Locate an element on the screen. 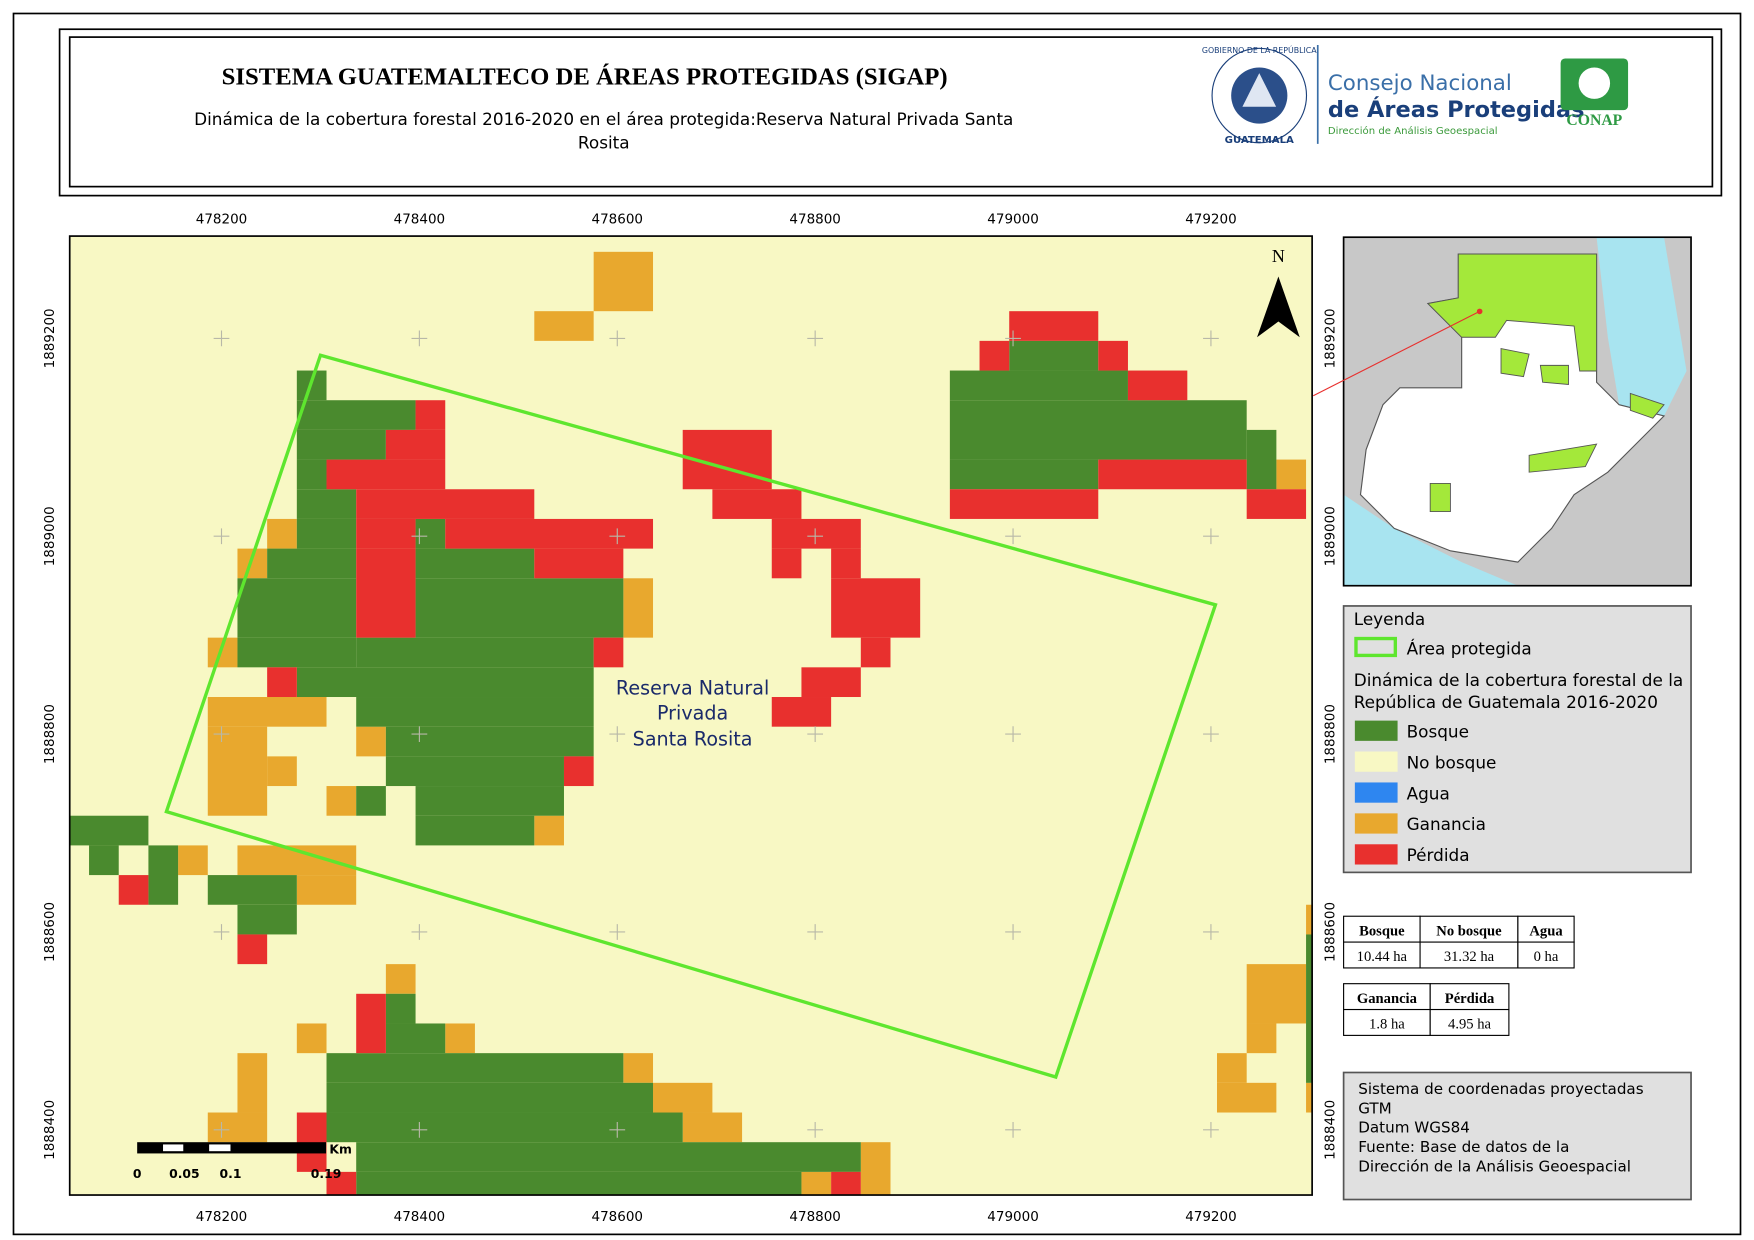 This screenshot has width=1754, height=1240. legend-label: Área protegida is located at coordinates (1469, 647).